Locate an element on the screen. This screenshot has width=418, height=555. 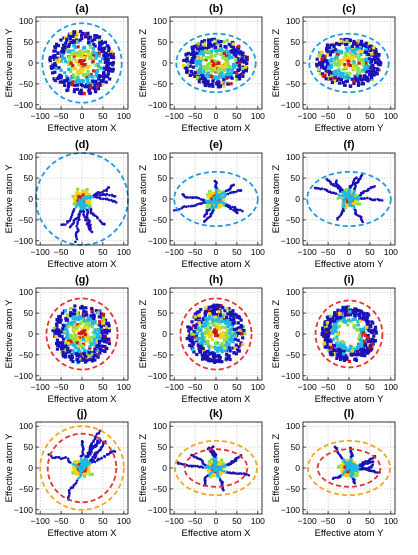
x-axis-label: Effective atom Y is located at coordinates (349, 128).